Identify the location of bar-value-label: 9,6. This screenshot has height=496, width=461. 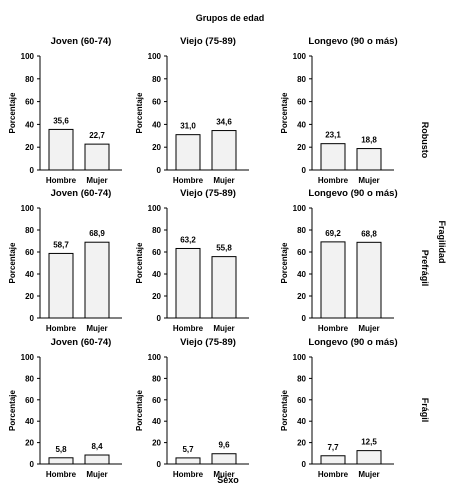
(224, 445).